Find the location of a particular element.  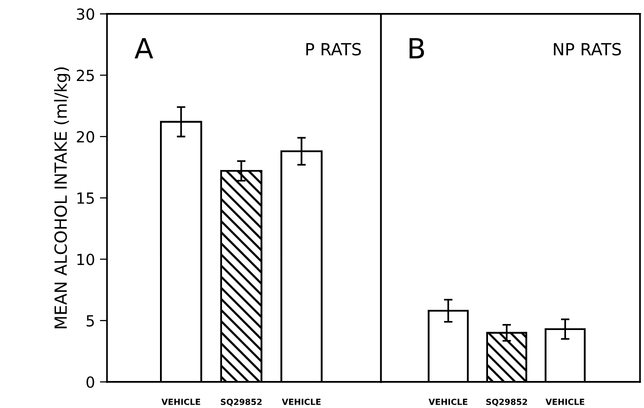

y-tick-label: 5 is located at coordinates (90, 321).